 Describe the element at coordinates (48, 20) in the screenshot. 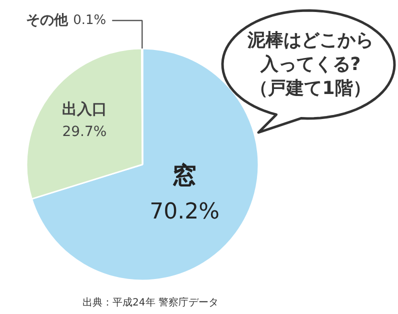

I see `slice-label: その他` at that location.